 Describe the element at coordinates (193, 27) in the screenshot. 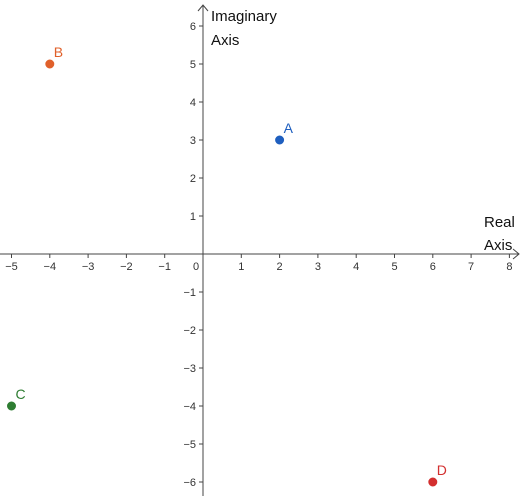

I see `y-tick-label: 6` at that location.